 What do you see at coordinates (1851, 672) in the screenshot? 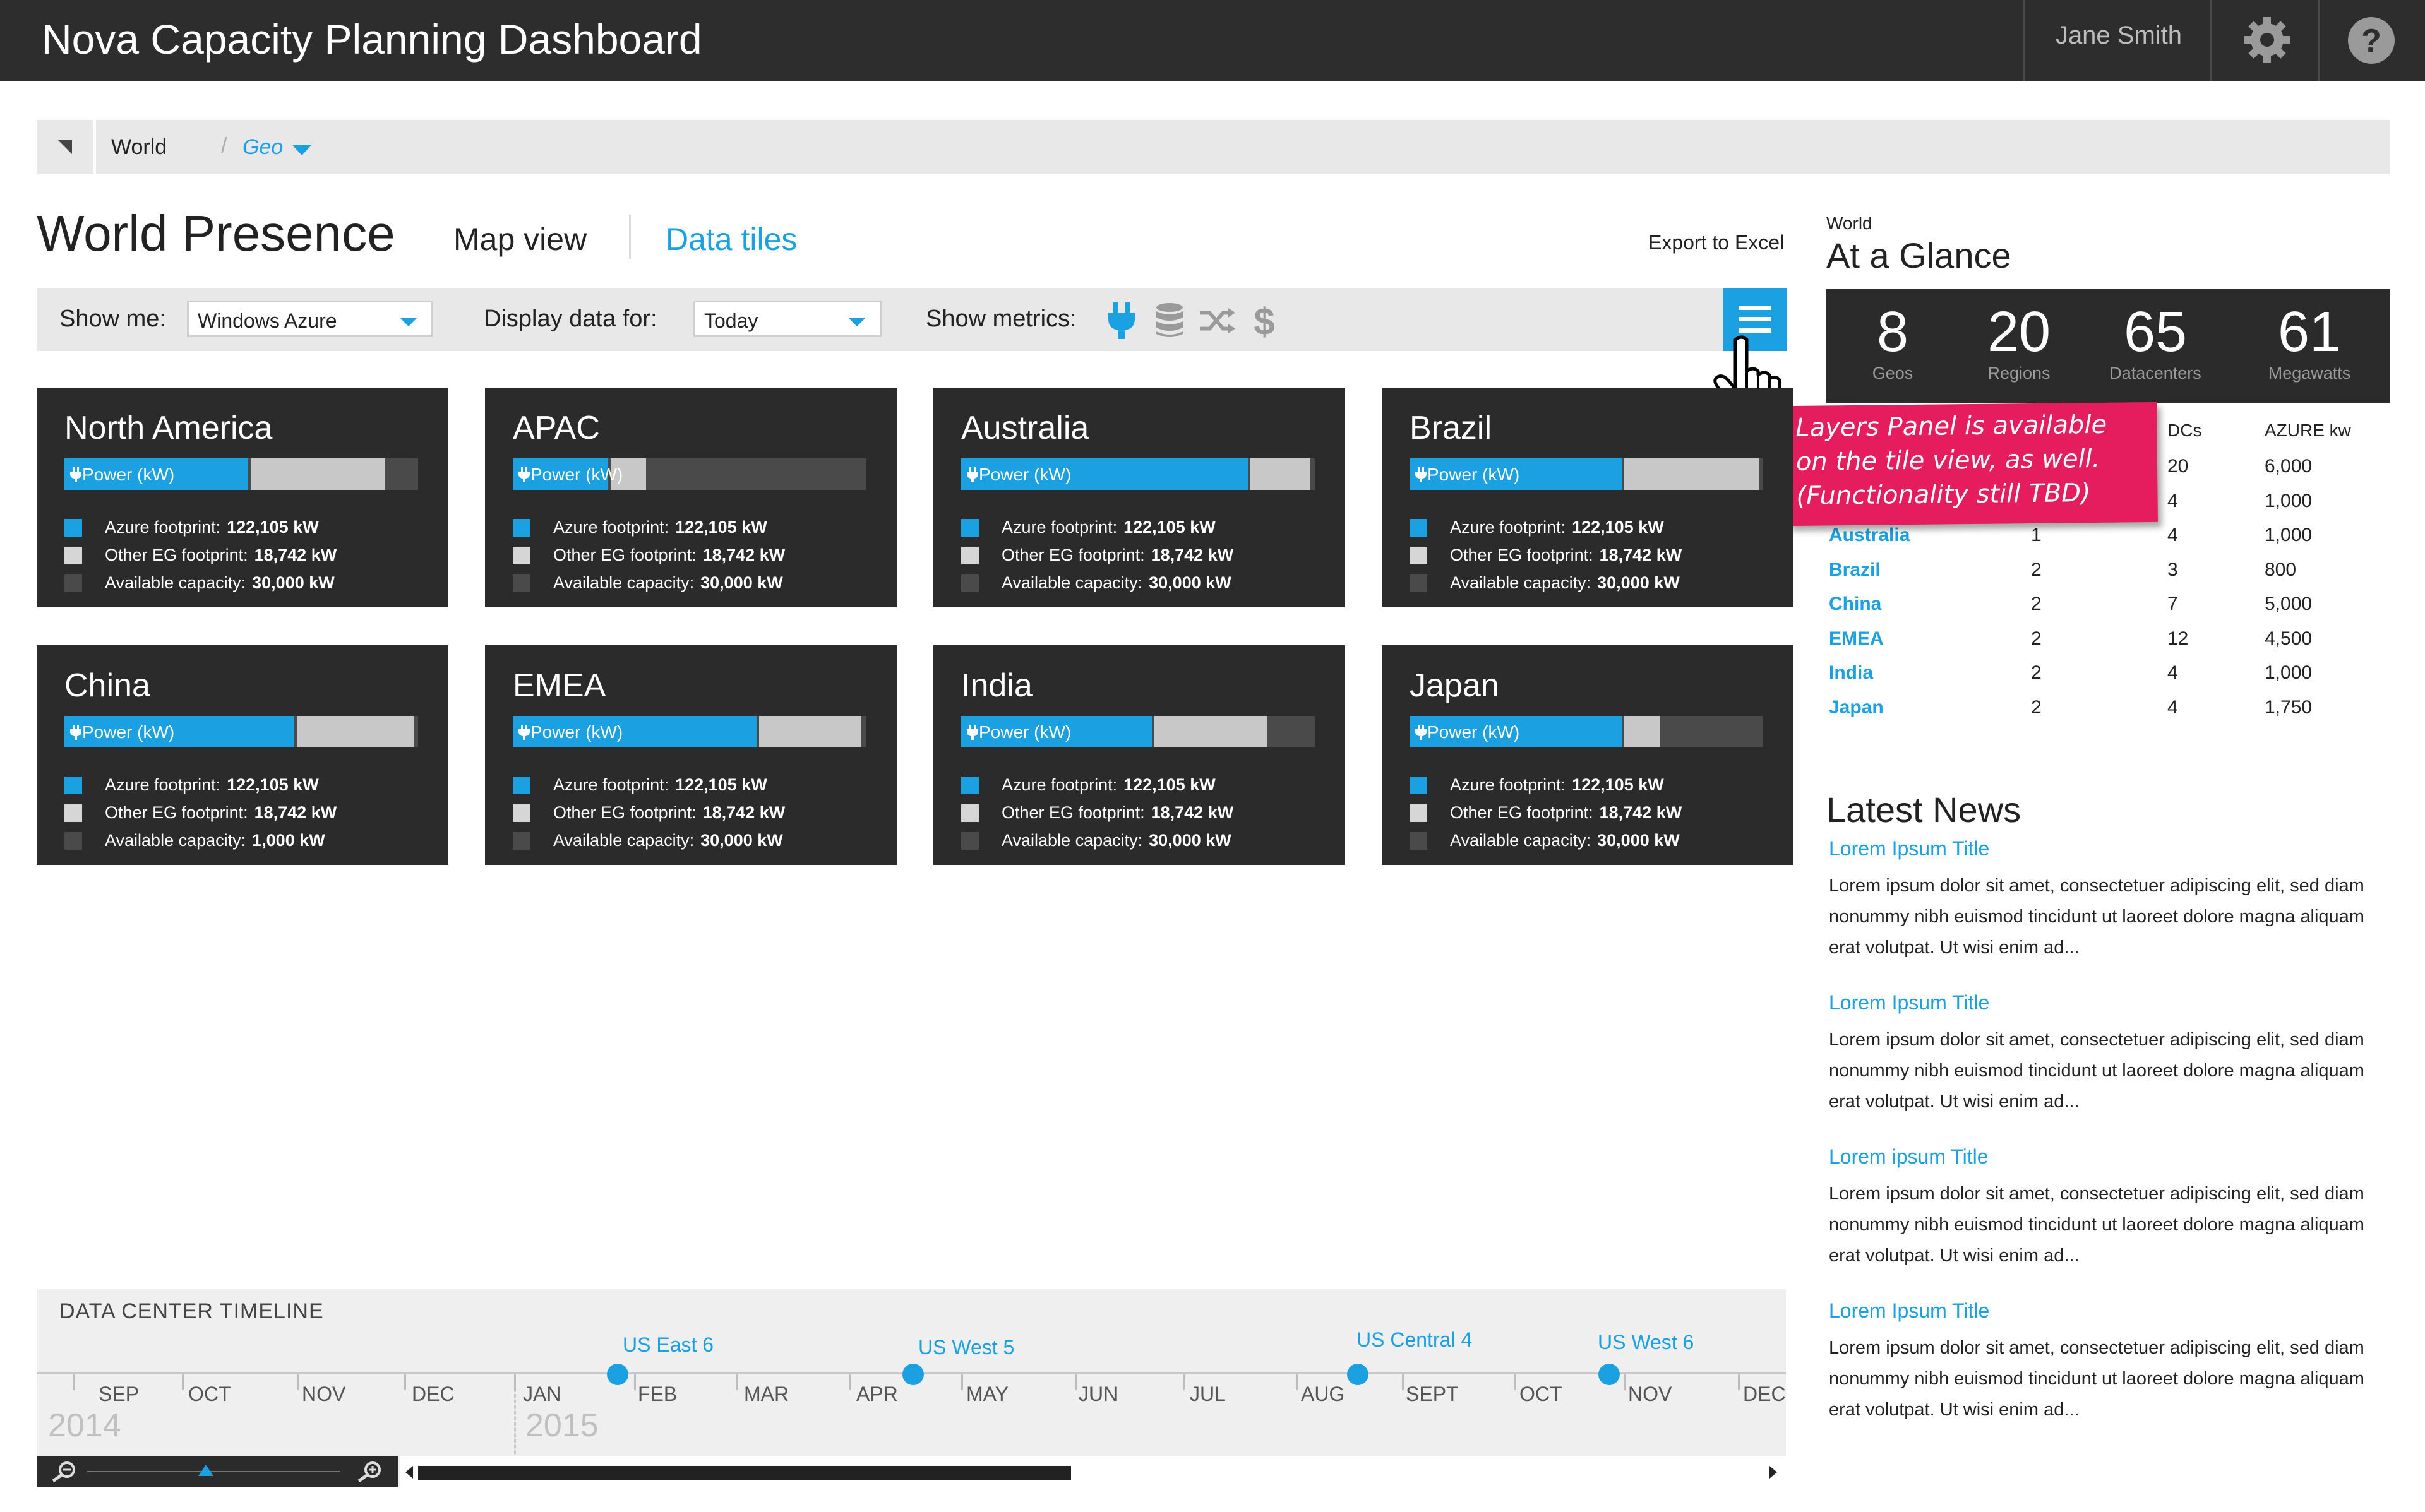
I see `geo-link: India` at bounding box center [1851, 672].